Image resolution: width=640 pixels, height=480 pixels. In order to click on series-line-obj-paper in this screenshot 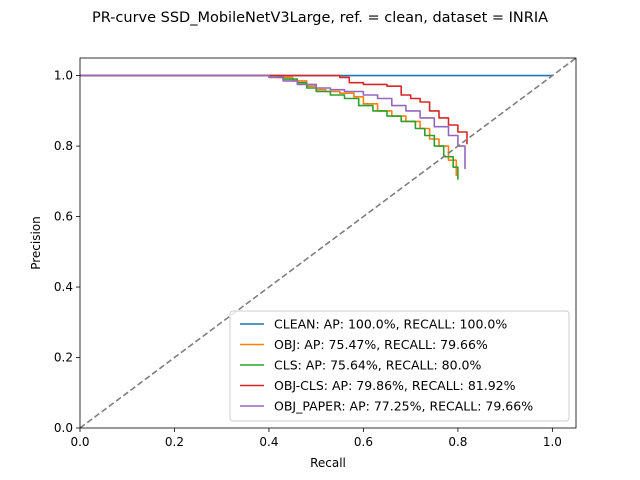, I will do `click(273, 121)`.